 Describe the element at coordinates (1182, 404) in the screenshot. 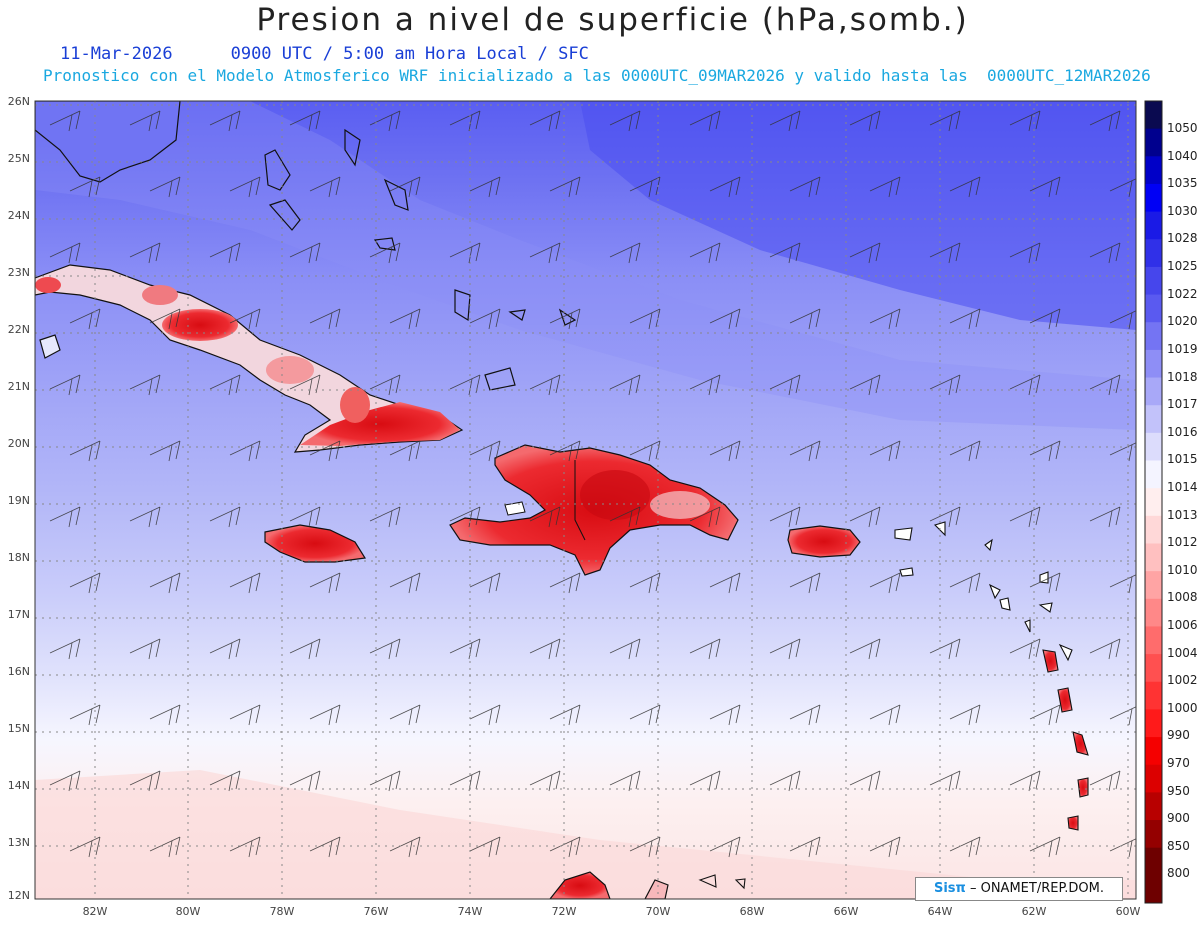

I see `colorbar-label: 1017` at that location.